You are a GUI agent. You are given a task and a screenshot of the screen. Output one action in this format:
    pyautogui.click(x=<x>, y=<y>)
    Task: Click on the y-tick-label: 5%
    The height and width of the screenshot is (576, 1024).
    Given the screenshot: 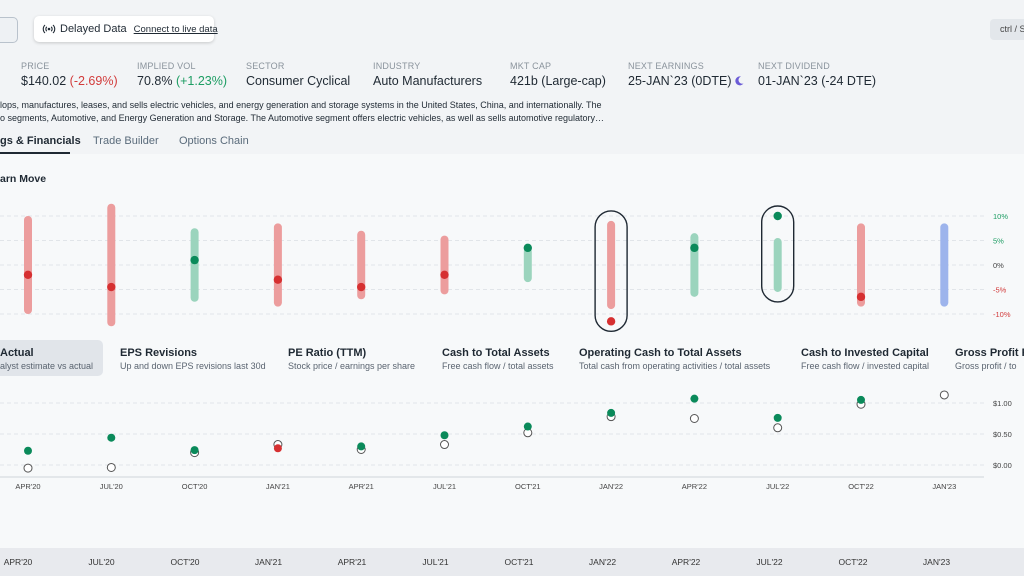 What is the action you would take?
    pyautogui.click(x=998, y=241)
    